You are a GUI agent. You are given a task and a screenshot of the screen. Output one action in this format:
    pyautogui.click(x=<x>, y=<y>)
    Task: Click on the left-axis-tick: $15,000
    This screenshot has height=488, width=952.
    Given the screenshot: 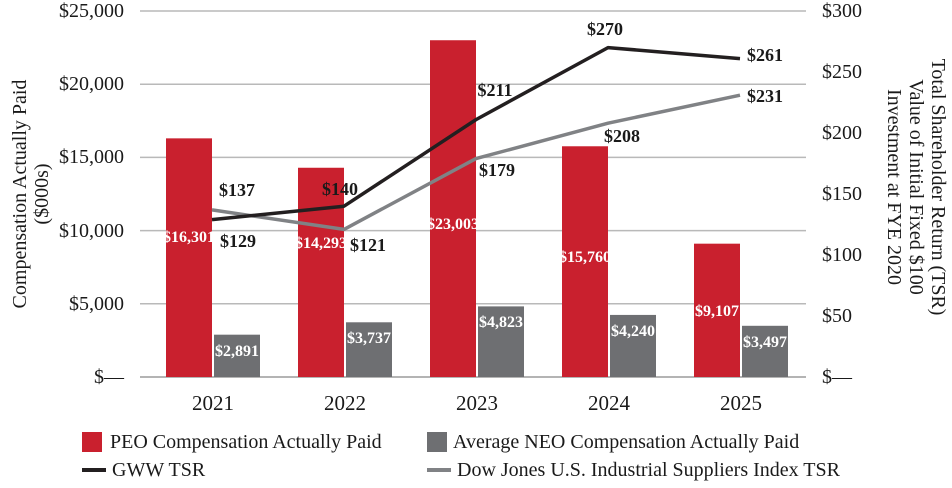 What is the action you would take?
    pyautogui.click(x=91, y=157)
    